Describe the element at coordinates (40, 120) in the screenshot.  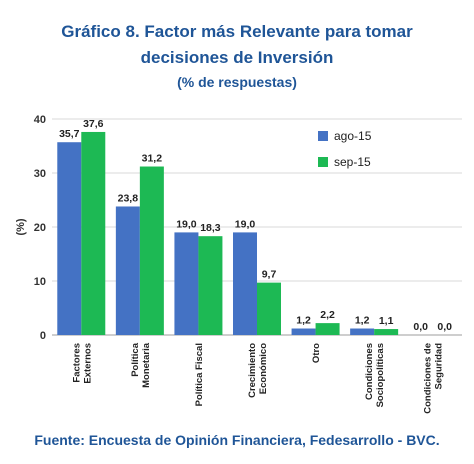
I see `y-tick-label: 40` at that location.